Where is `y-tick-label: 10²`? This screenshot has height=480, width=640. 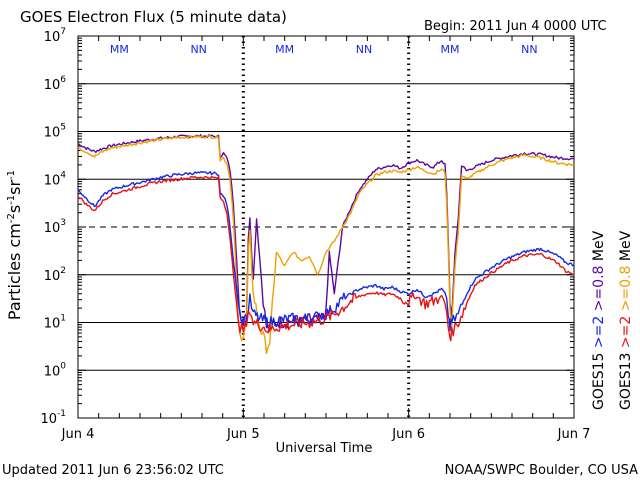
y-tick-label: 10² is located at coordinates (55, 275).